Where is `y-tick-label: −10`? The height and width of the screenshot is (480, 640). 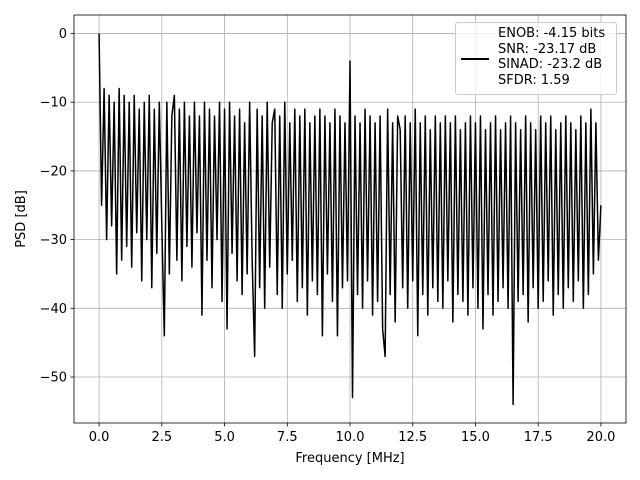
y-tick-label: −10 is located at coordinates (53, 103).